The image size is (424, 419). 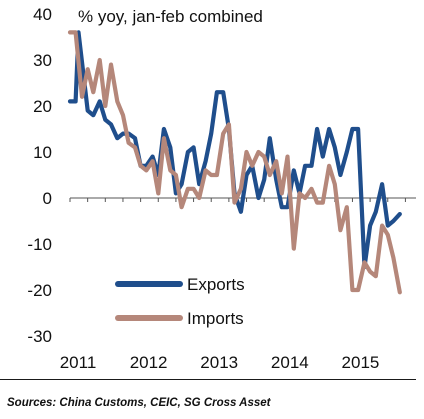 What do you see at coordinates (39, 175) in the screenshot?
I see `y-axis-labels: 40 30 20 10 0 -10 -20 -30` at bounding box center [39, 175].